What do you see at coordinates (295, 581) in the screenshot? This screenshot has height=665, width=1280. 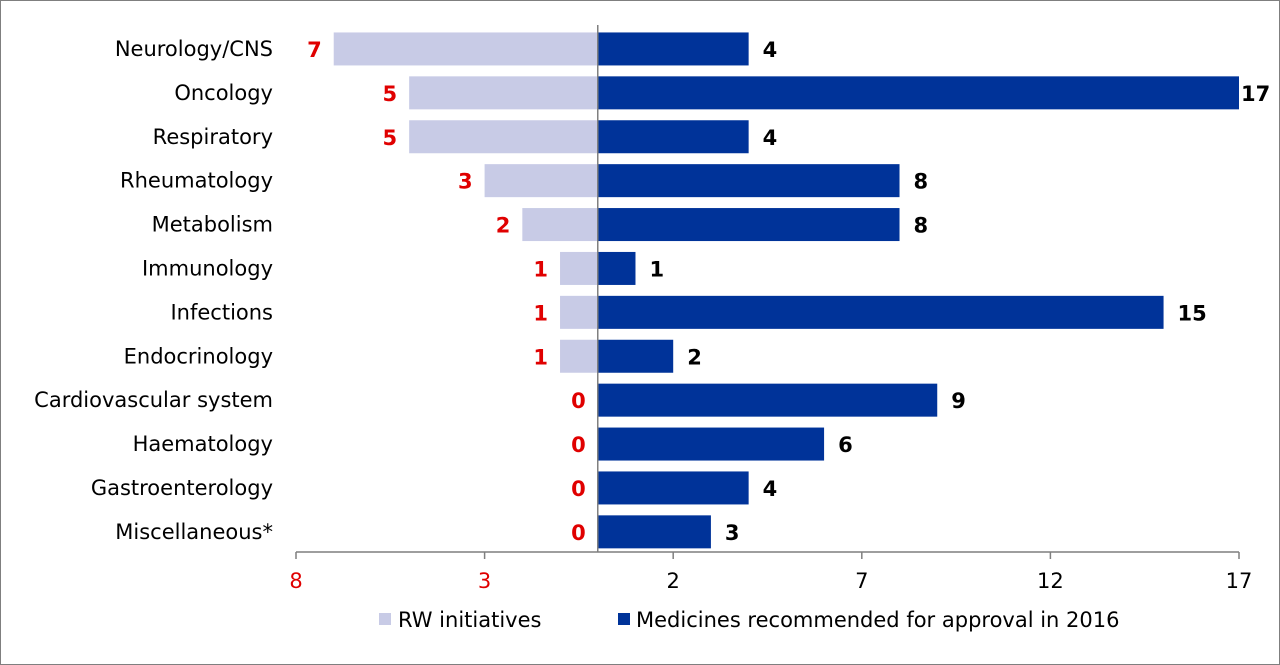 I see `x-tick-label: 8` at bounding box center [295, 581].